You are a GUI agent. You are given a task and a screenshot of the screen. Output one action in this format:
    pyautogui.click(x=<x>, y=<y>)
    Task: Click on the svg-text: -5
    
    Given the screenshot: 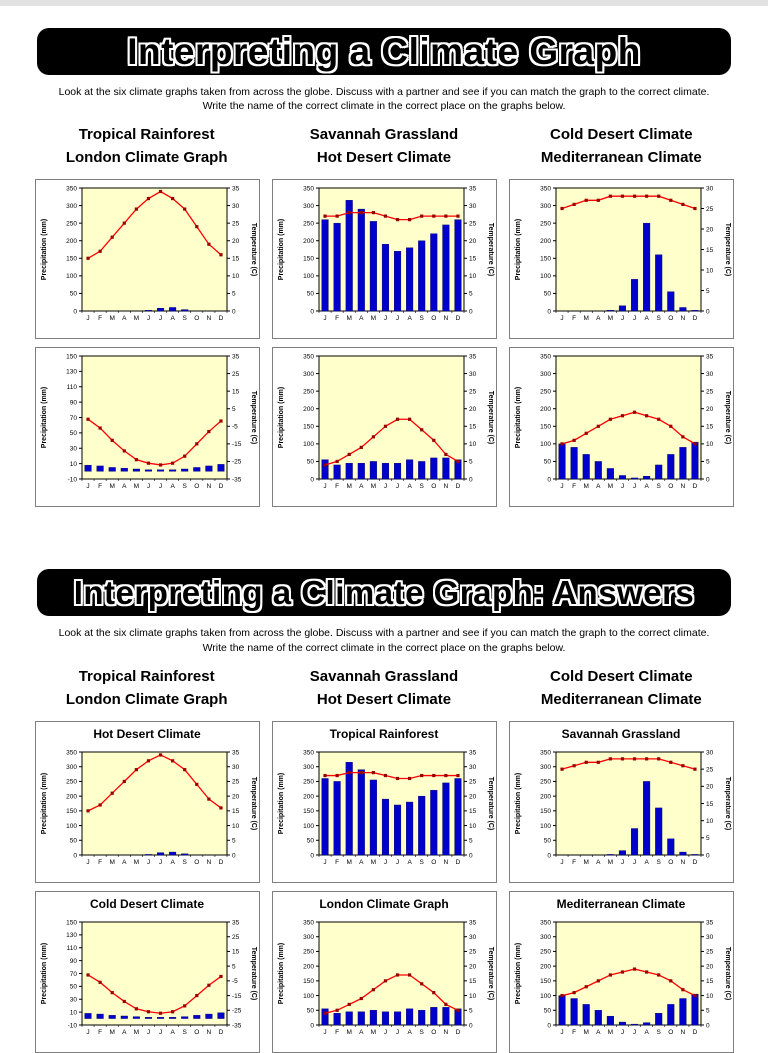 What is the action you would take?
    pyautogui.click(x=235, y=981)
    